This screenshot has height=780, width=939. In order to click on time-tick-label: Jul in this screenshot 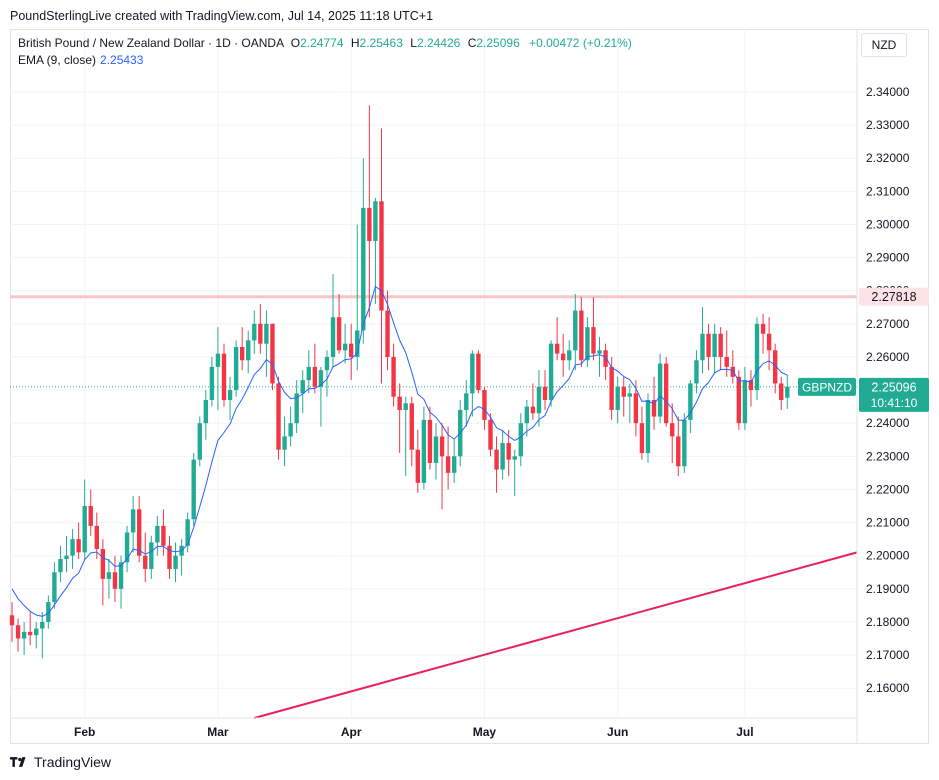, I will do `click(744, 732)`.